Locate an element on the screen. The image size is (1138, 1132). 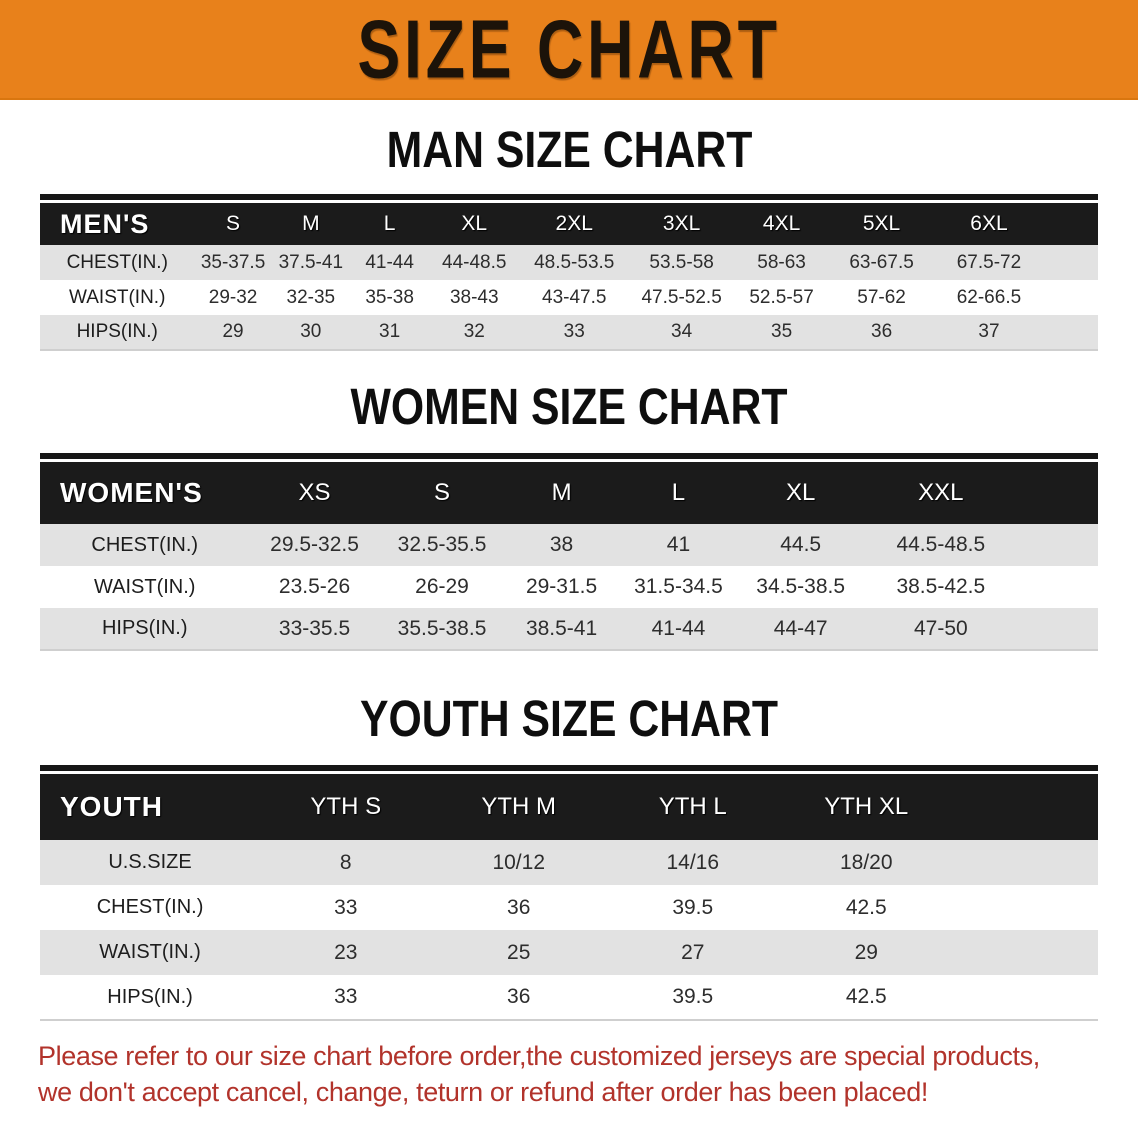
size-value-cell: 33-35.5 is located at coordinates (314, 628).